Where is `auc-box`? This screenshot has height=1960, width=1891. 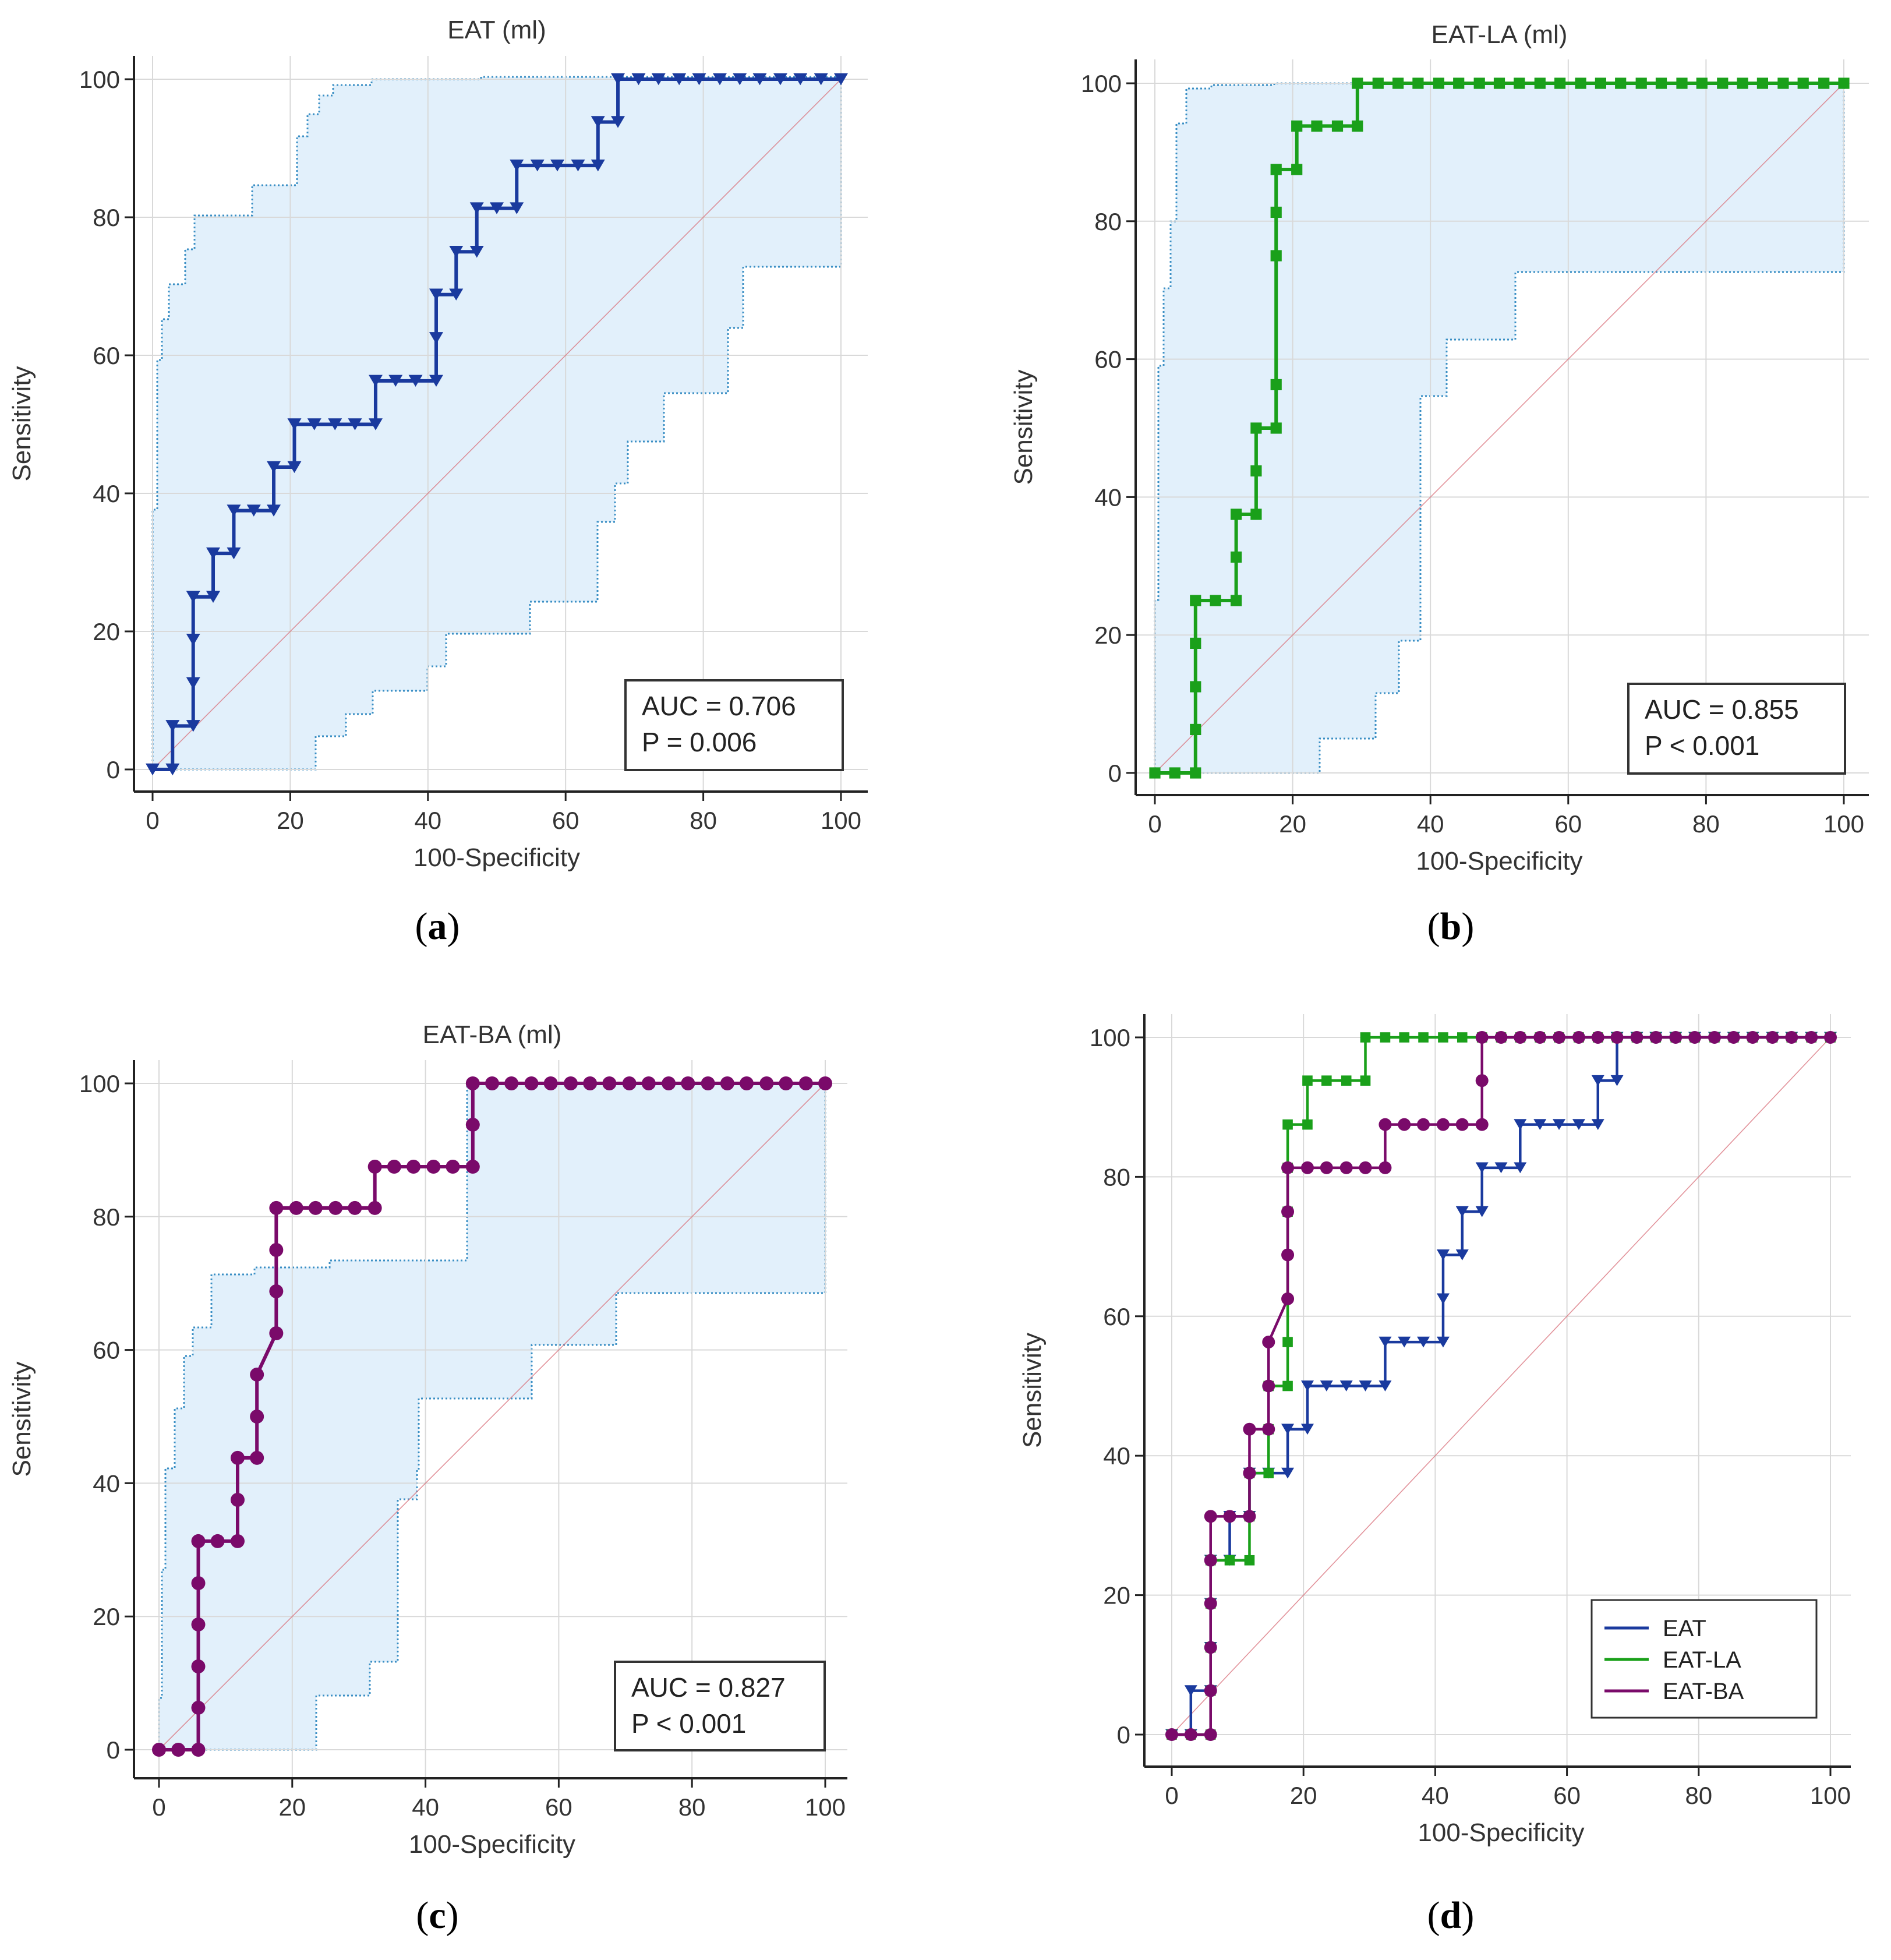
auc-box is located at coordinates (734, 725).